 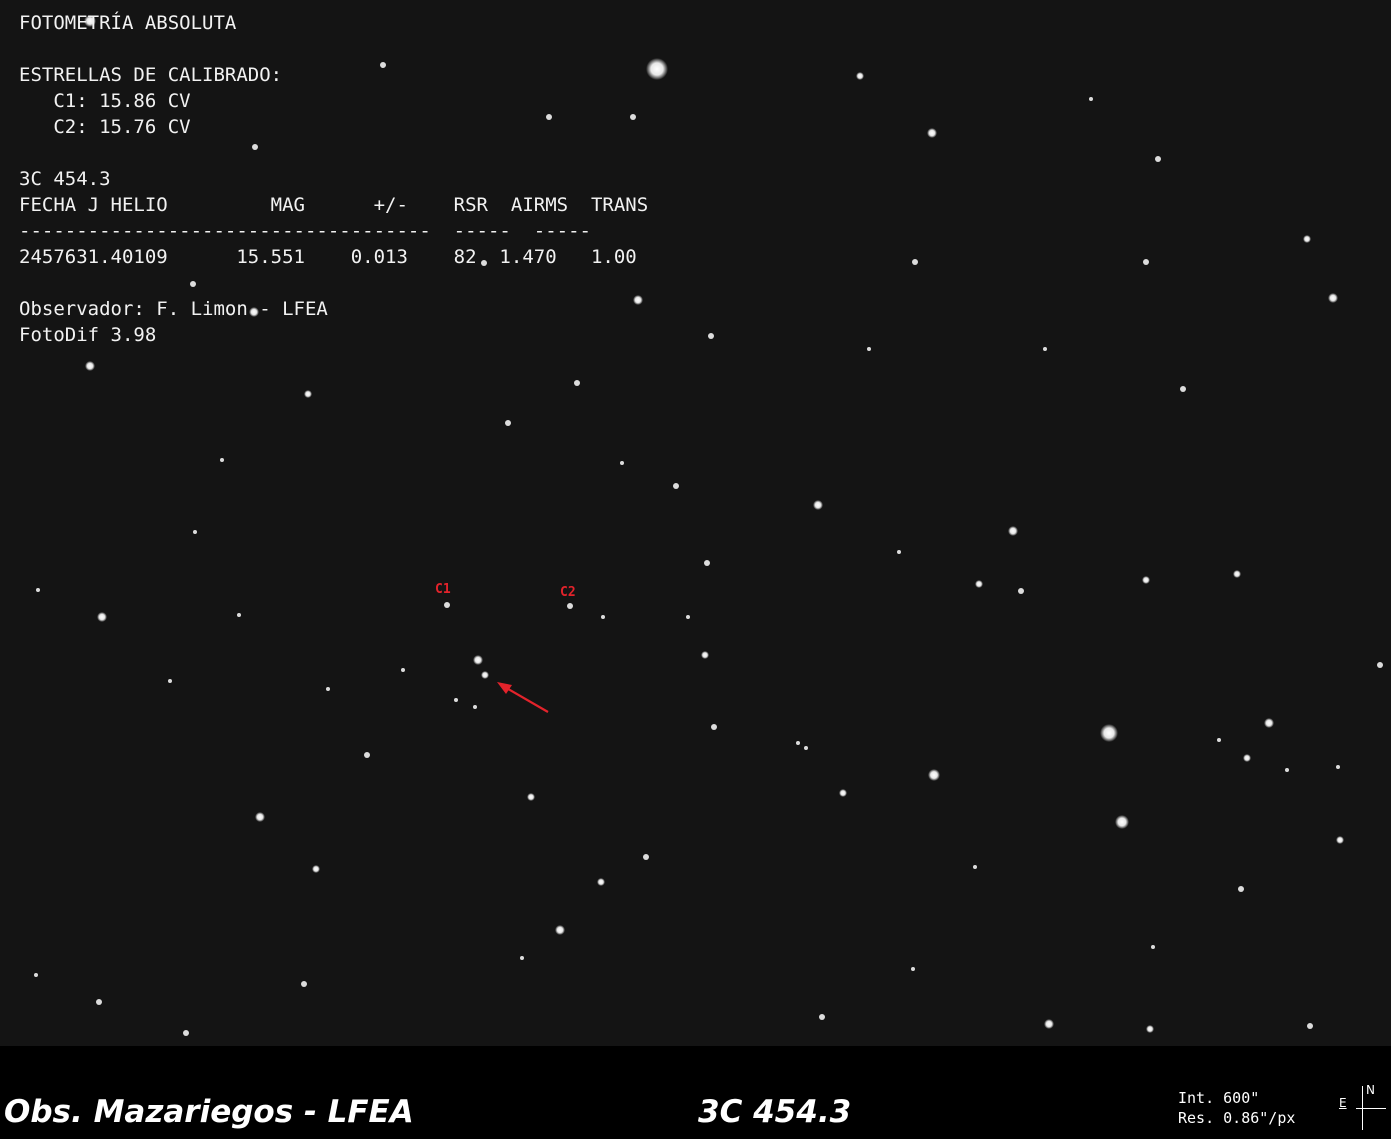 What do you see at coordinates (568, 592) in the screenshot?
I see `marker-c2-label: C2` at bounding box center [568, 592].